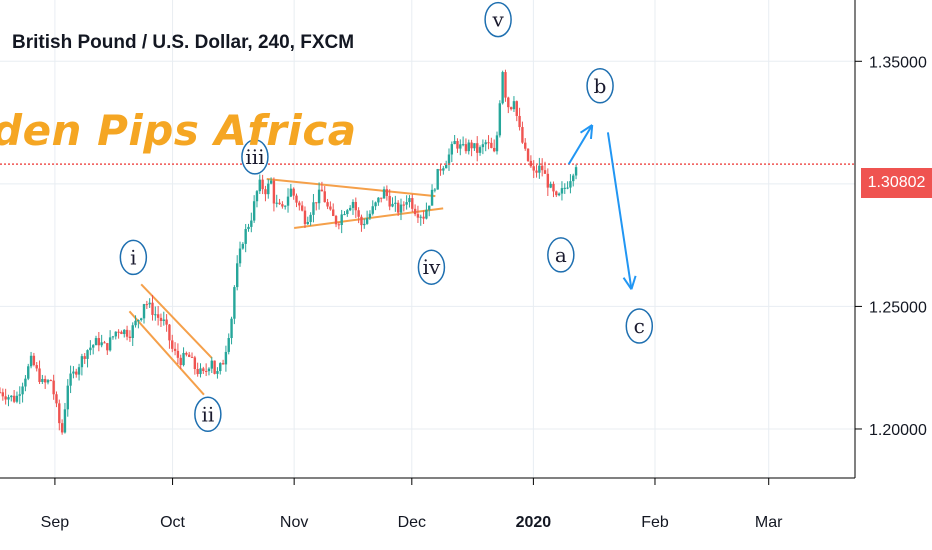  I want to click on wave-label-v: v, so click(497, 20).